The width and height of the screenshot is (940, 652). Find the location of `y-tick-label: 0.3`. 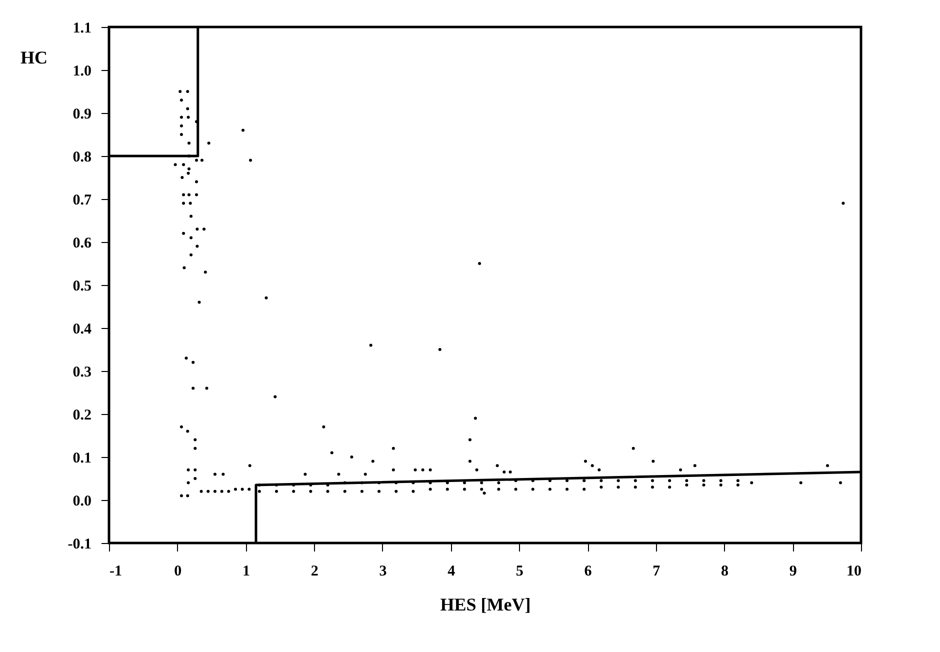

y-tick-label: 0.3 is located at coordinates (82, 372).